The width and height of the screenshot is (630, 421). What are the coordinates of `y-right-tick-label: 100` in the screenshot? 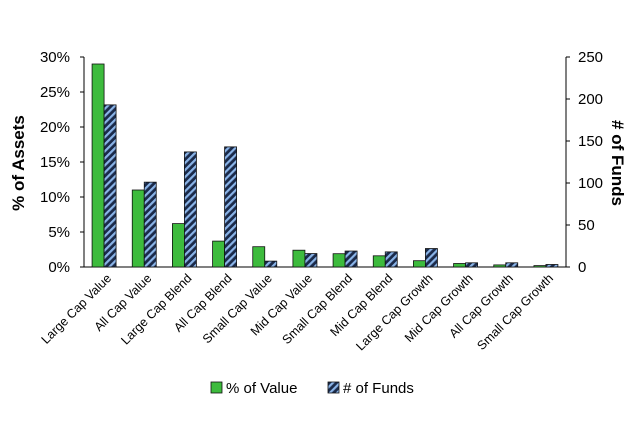 It's located at (590, 183).